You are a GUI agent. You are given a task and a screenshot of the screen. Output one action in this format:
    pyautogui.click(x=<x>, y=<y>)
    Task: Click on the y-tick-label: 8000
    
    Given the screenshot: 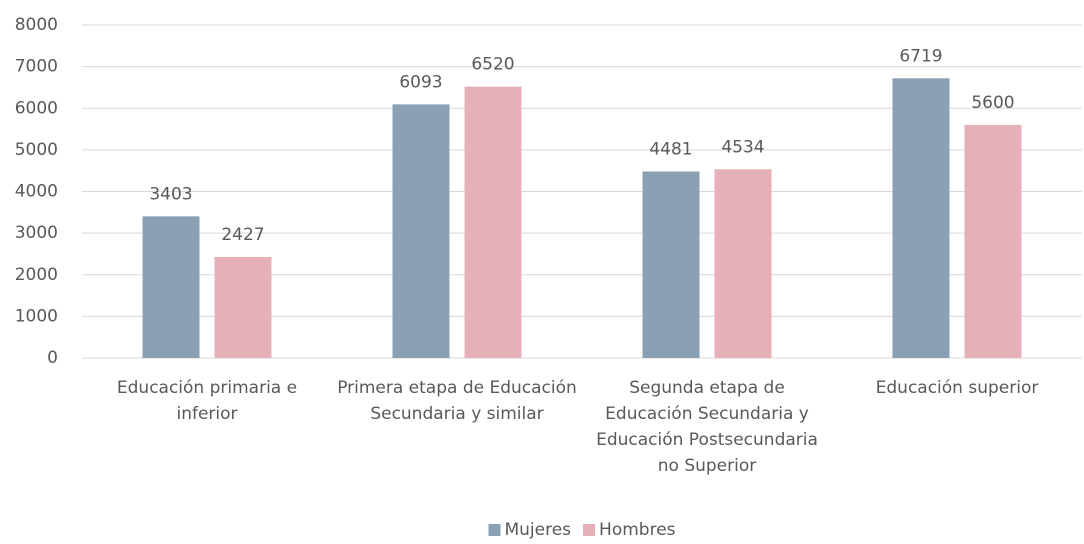 What is the action you would take?
    pyautogui.click(x=36, y=25)
    